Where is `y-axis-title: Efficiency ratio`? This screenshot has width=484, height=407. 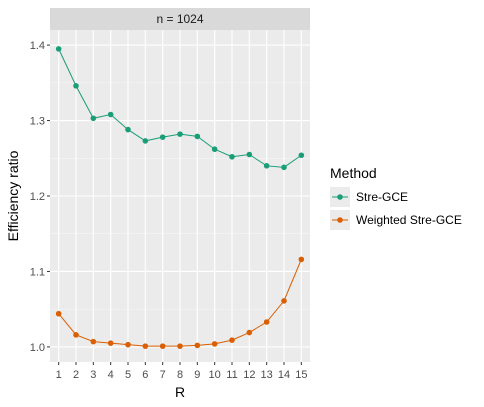
y-axis-title: Efficiency ratio is located at coordinates (13, 195).